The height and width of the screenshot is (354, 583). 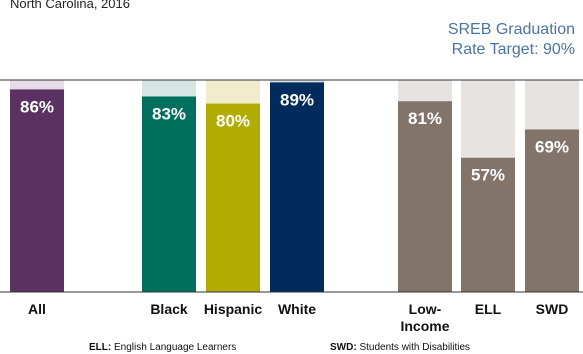 I want to click on data-label-white: 89%, so click(x=297, y=99).